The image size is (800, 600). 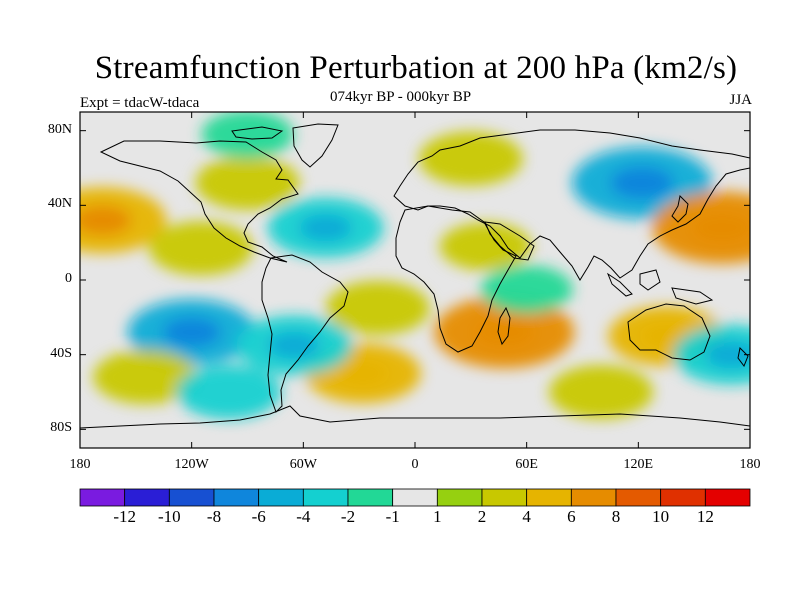 What do you see at coordinates (415, 417) in the screenshot?
I see `coast-antarctica` at bounding box center [415, 417].